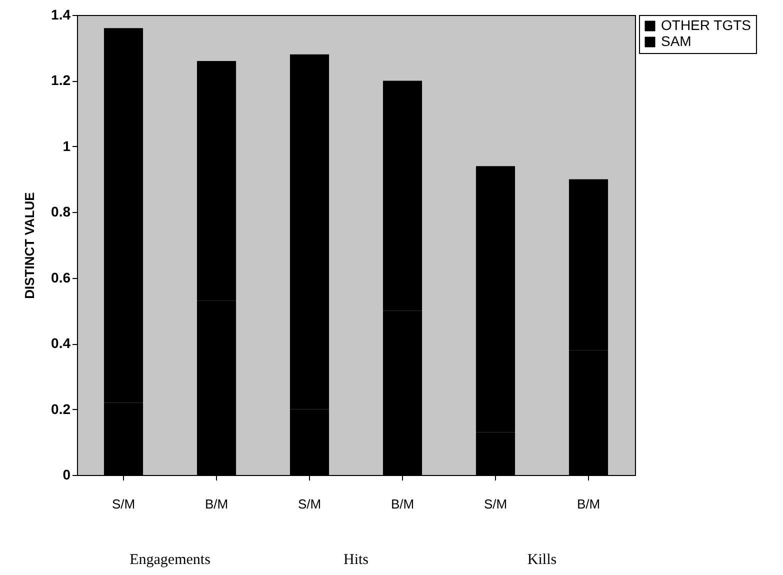  Describe the element at coordinates (61, 212) in the screenshot. I see `y-tick-label: 0.8` at that location.